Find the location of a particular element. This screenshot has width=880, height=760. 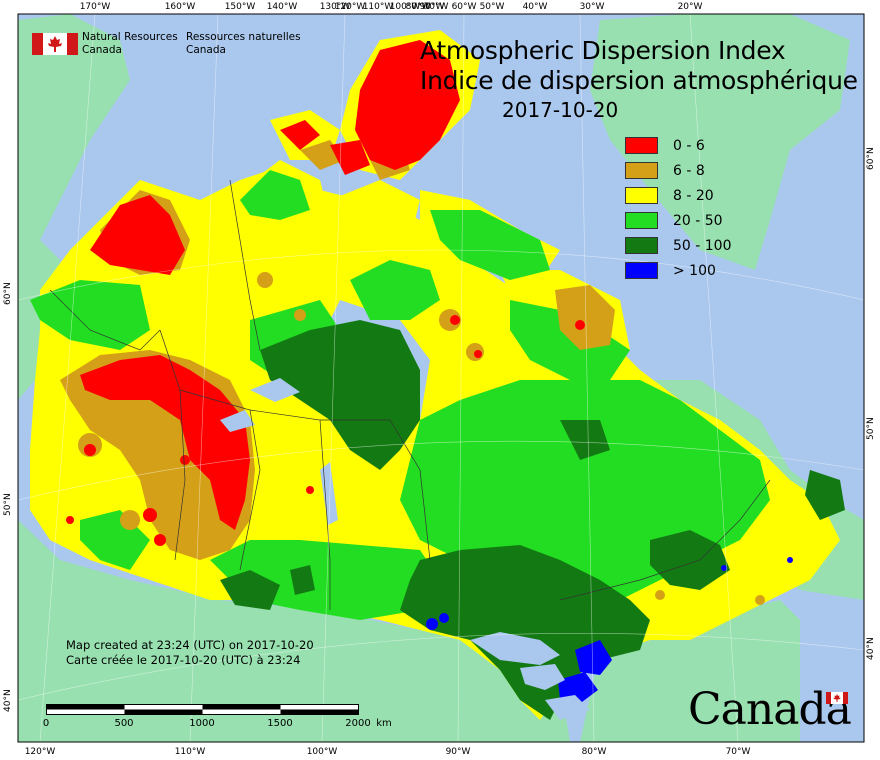

legend-label: 6 - 8 is located at coordinates (689, 170).